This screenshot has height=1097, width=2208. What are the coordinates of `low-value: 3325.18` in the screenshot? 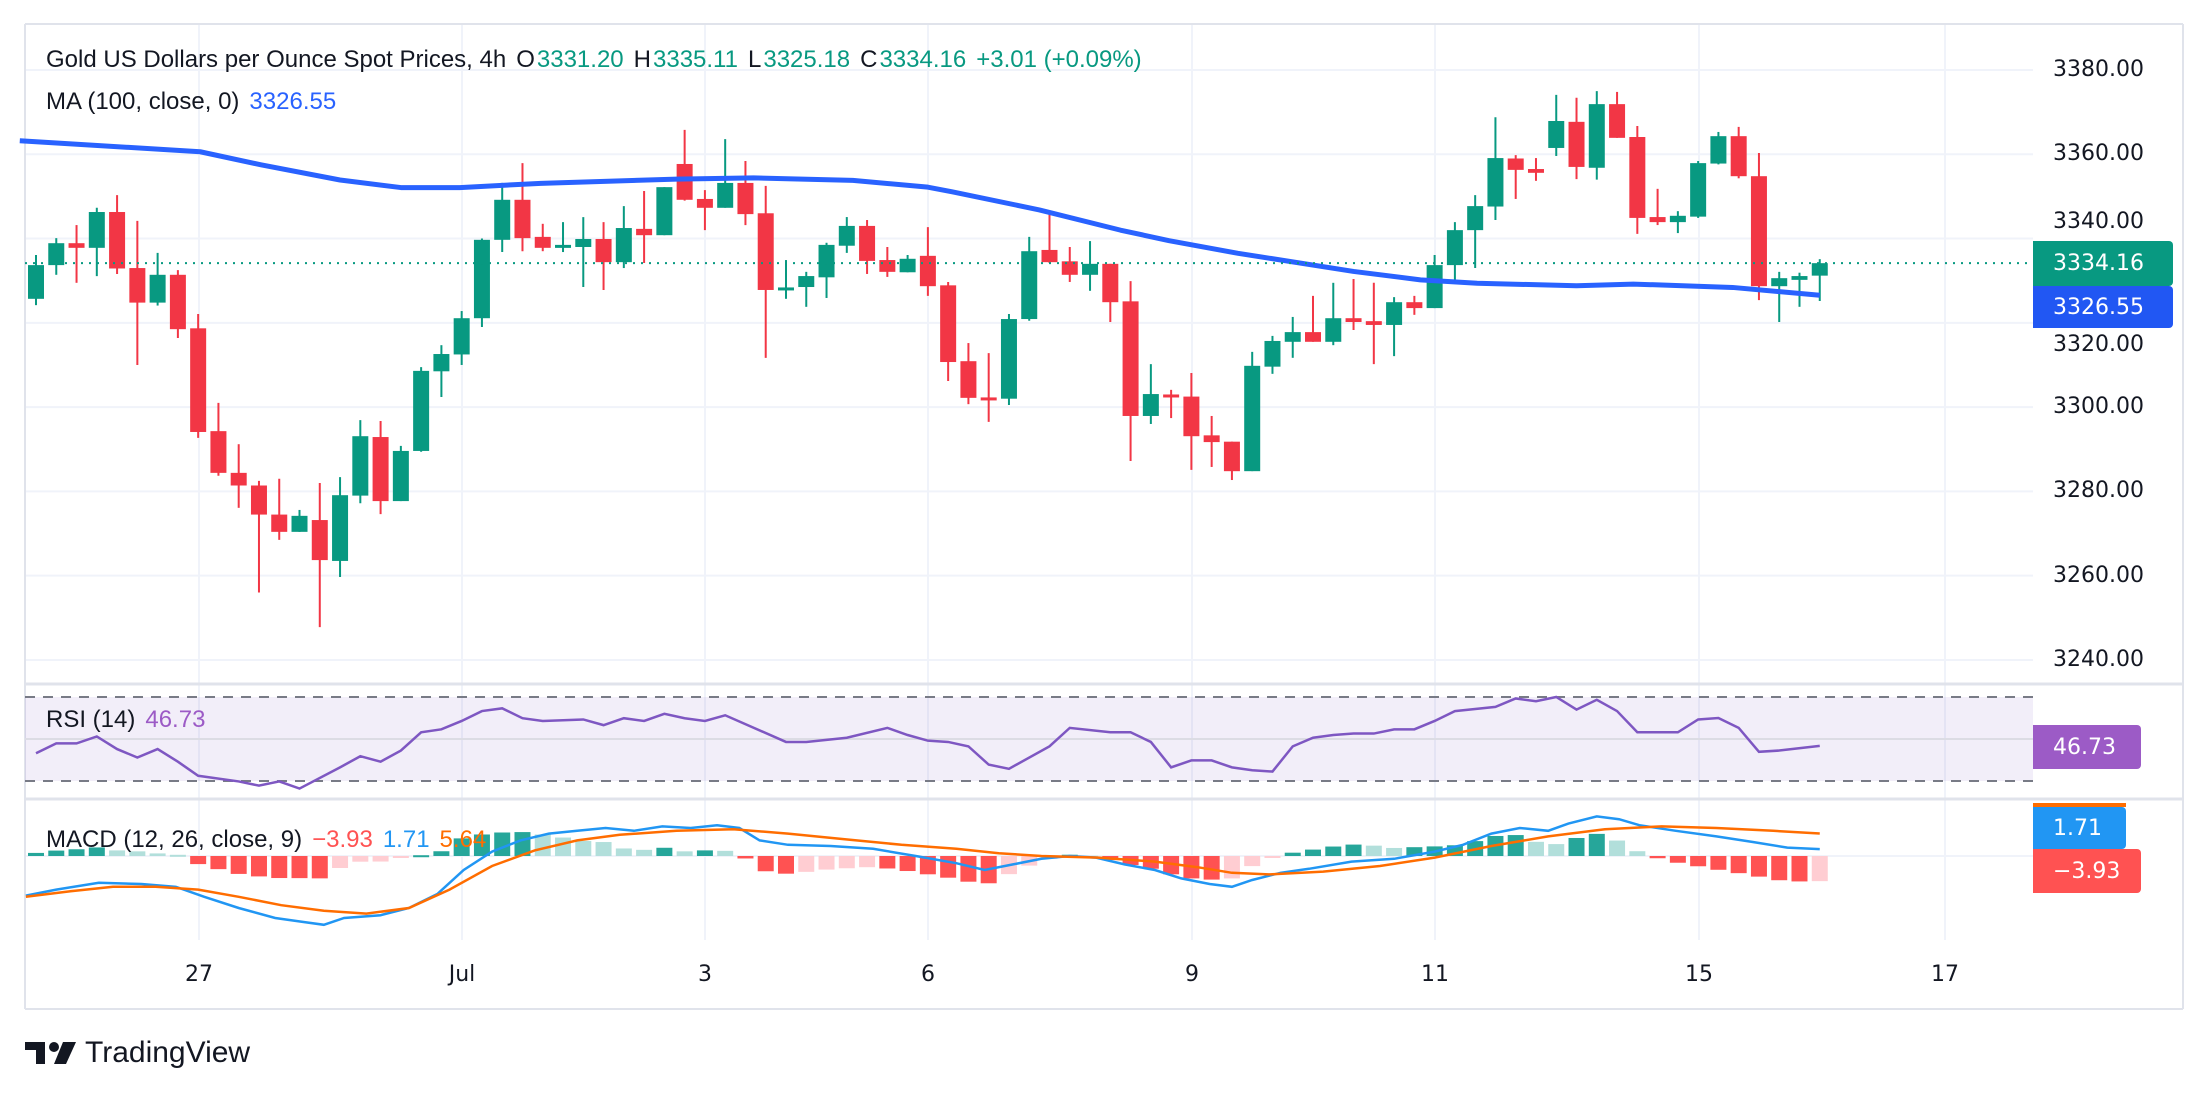 It's located at (807, 59).